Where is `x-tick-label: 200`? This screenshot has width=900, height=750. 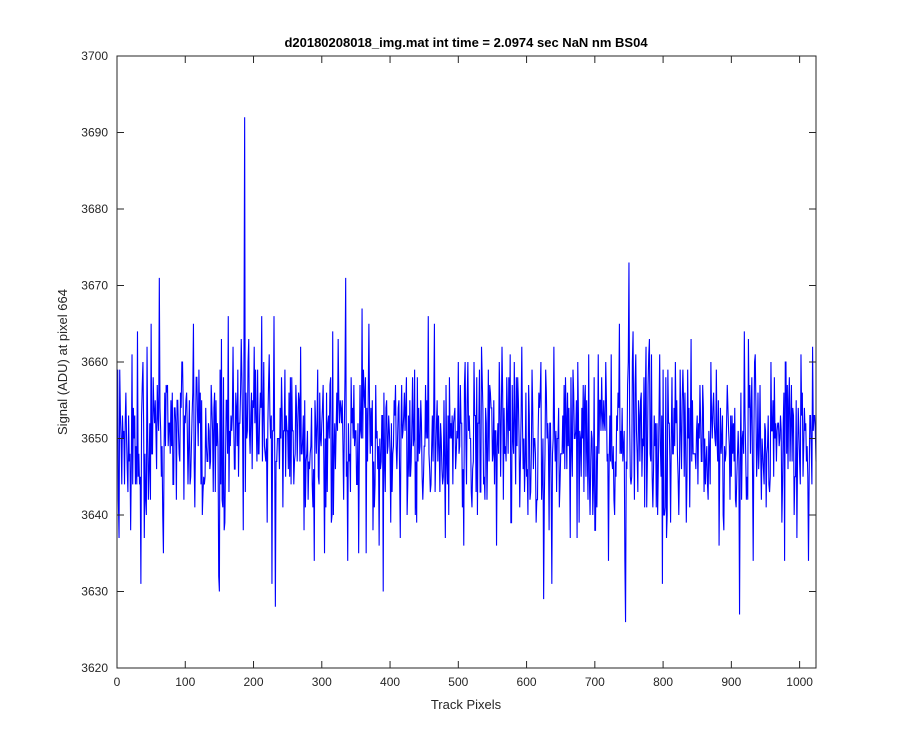
x-tick-label: 200 is located at coordinates (254, 682).